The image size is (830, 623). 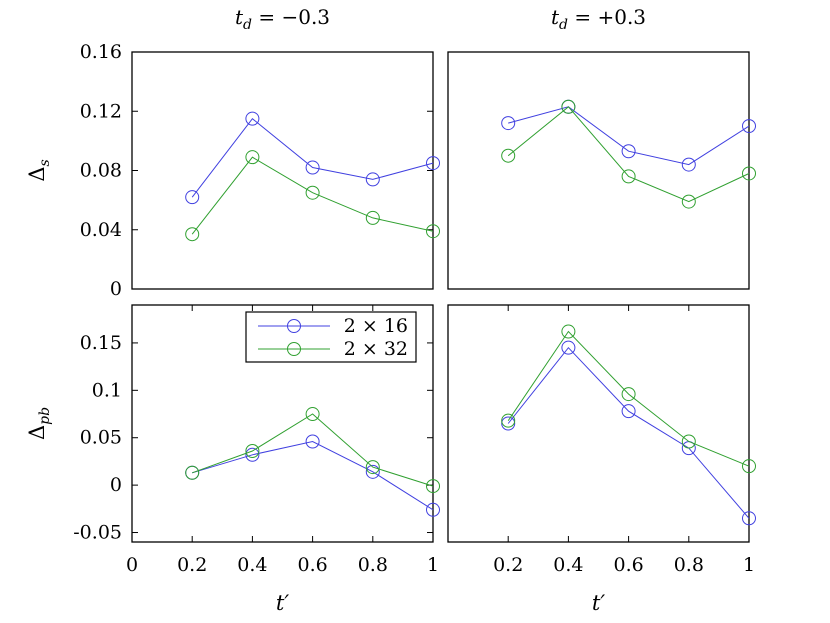 What do you see at coordinates (45, 162) in the screenshot?
I see `y-axis-label-sub: s` at bounding box center [45, 162].